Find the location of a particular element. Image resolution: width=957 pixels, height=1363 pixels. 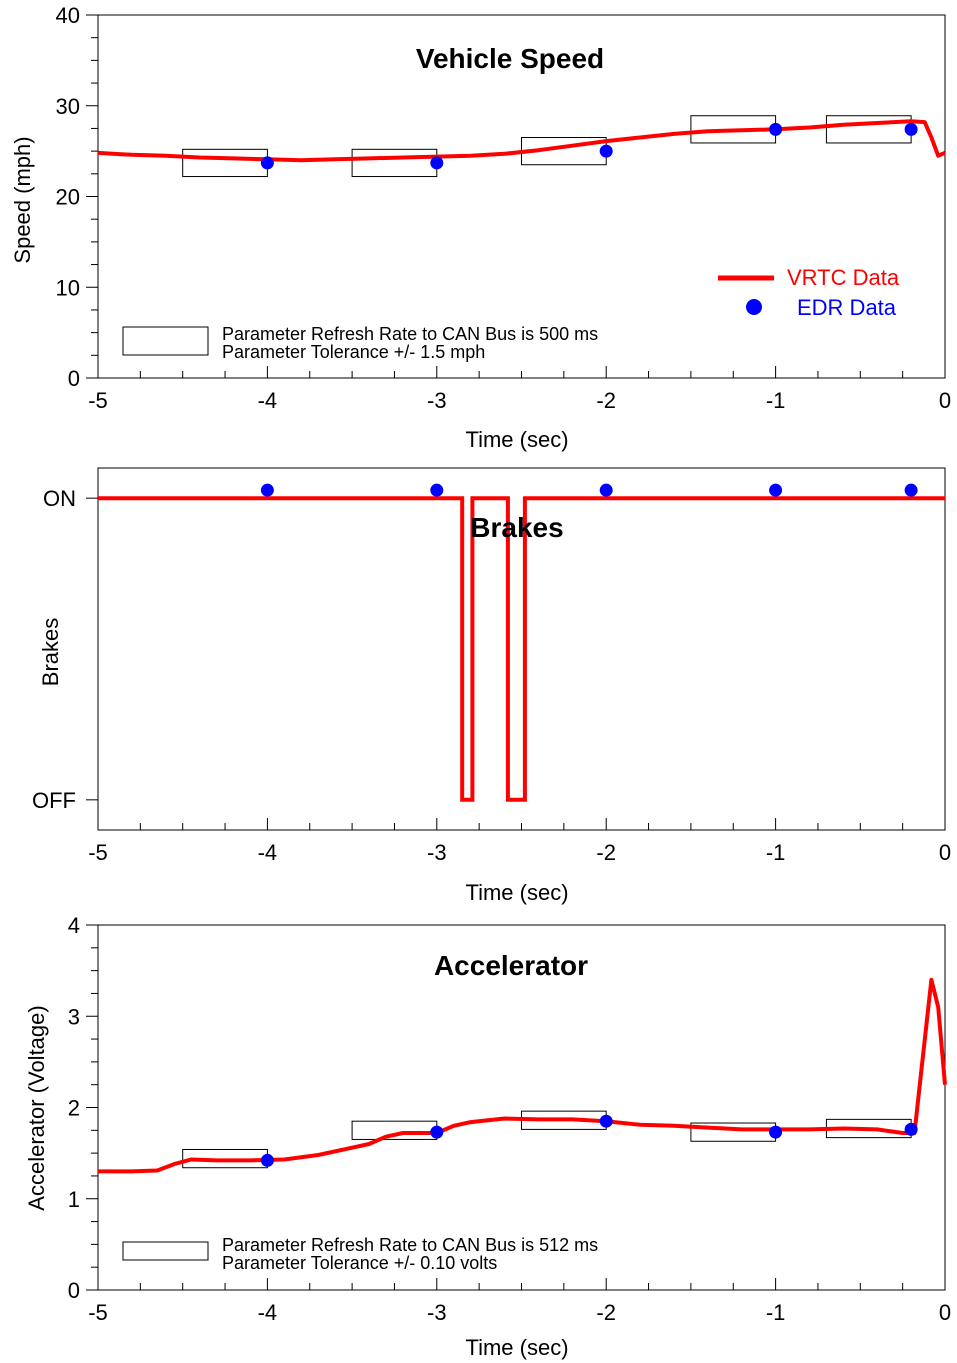

legend-edr-label: EDR Data is located at coordinates (847, 307).